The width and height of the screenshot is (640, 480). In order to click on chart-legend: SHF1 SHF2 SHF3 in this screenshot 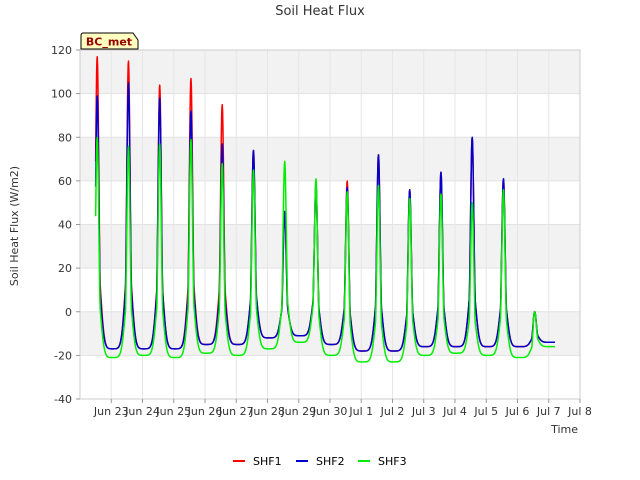, I will do `click(320, 461)`.